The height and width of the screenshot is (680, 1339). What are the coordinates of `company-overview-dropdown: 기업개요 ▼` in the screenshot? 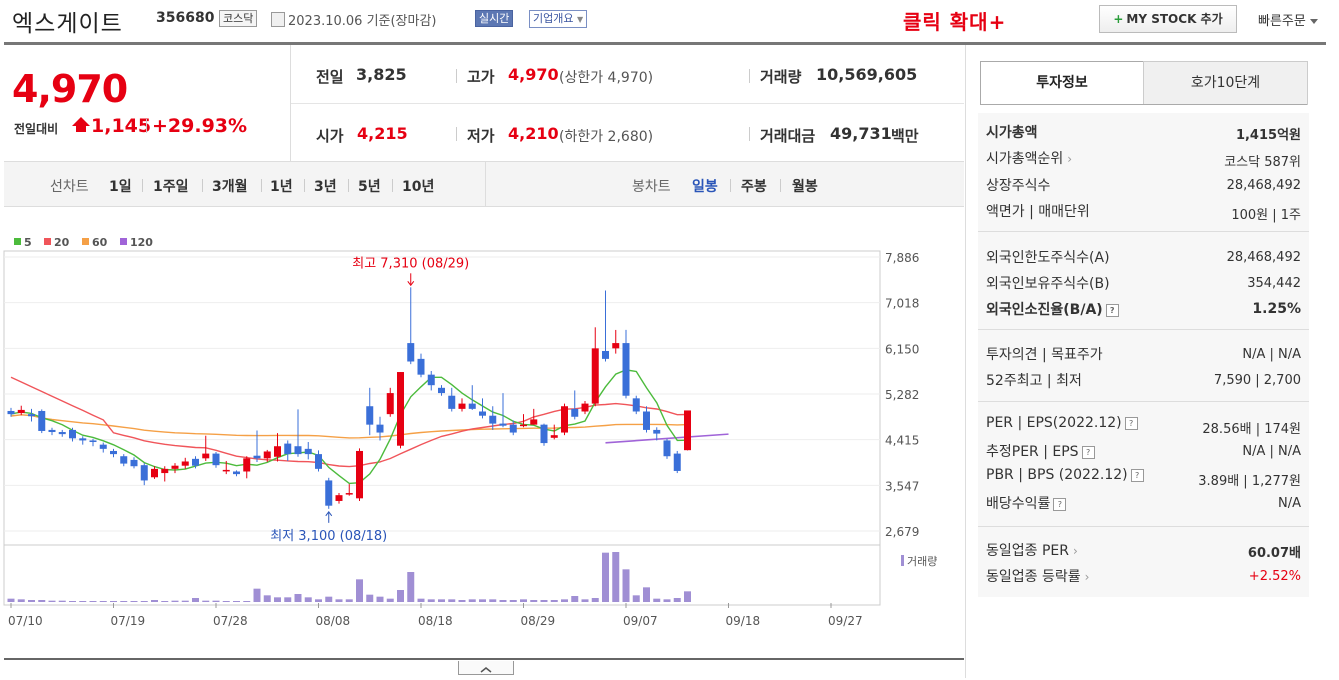 It's located at (558, 19).